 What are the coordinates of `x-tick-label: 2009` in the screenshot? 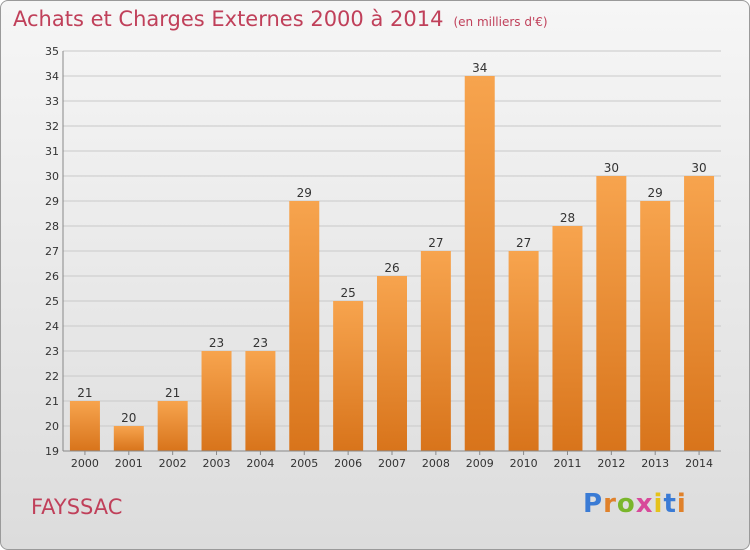 It's located at (480, 463).